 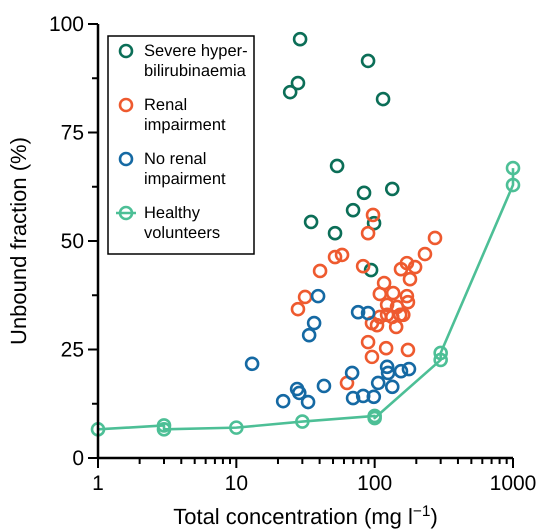 I want to click on y-tick-label: 25, so click(x=72, y=350).